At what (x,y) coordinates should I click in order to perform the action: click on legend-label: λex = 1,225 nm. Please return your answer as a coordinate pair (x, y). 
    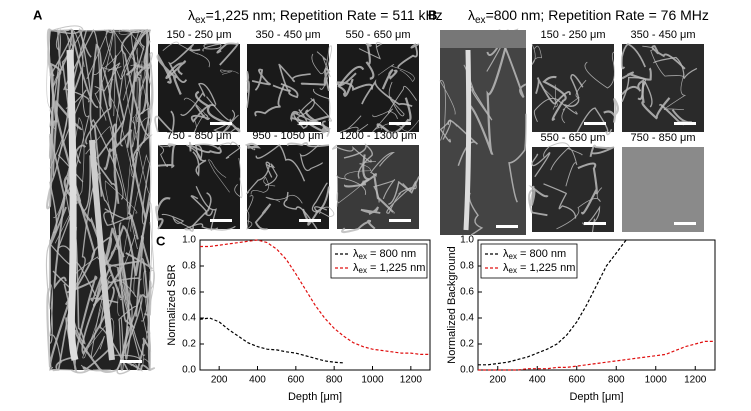
    Looking at the image, I should click on (539, 268).